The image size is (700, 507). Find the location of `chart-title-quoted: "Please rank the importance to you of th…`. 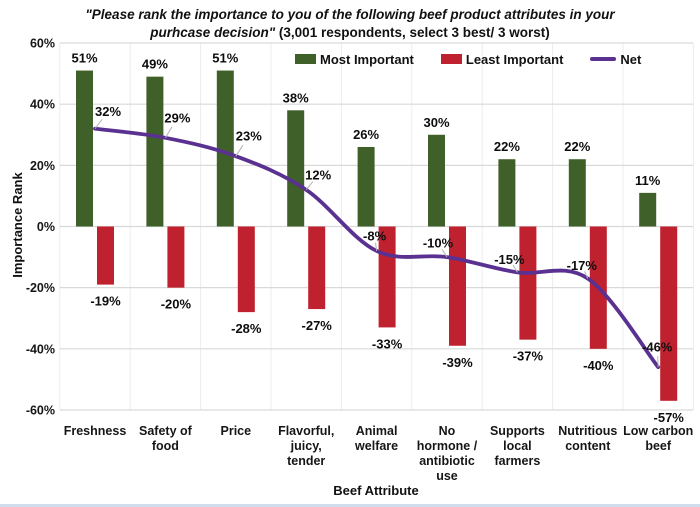

chart-title-quoted: "Please rank the importance to you of th… is located at coordinates (350, 23).